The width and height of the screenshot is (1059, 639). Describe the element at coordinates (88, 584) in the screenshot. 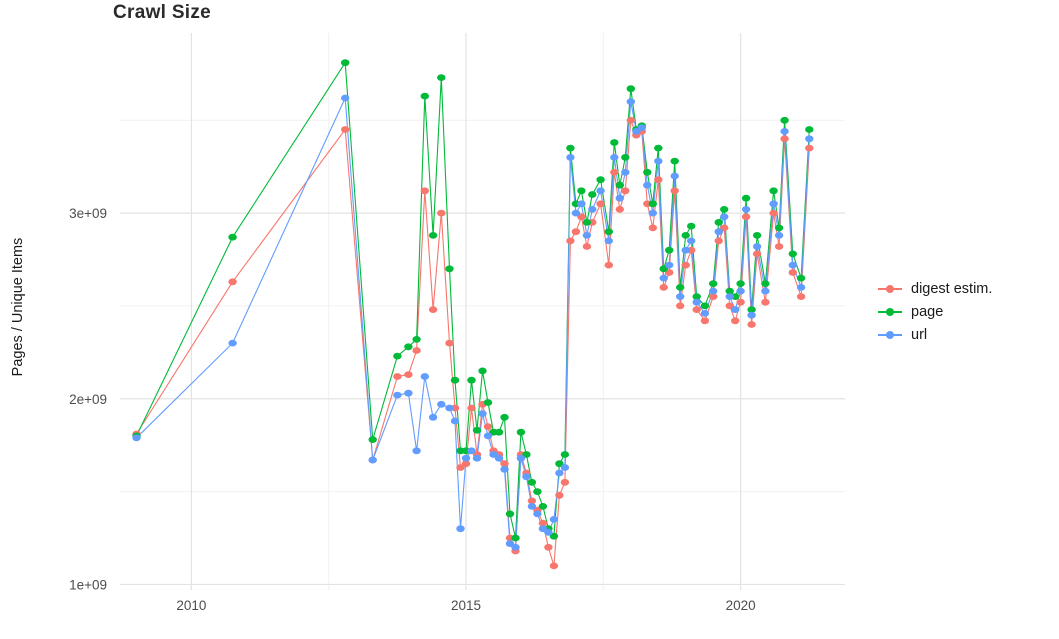

I see `y-tick-label: 1e+09` at that location.